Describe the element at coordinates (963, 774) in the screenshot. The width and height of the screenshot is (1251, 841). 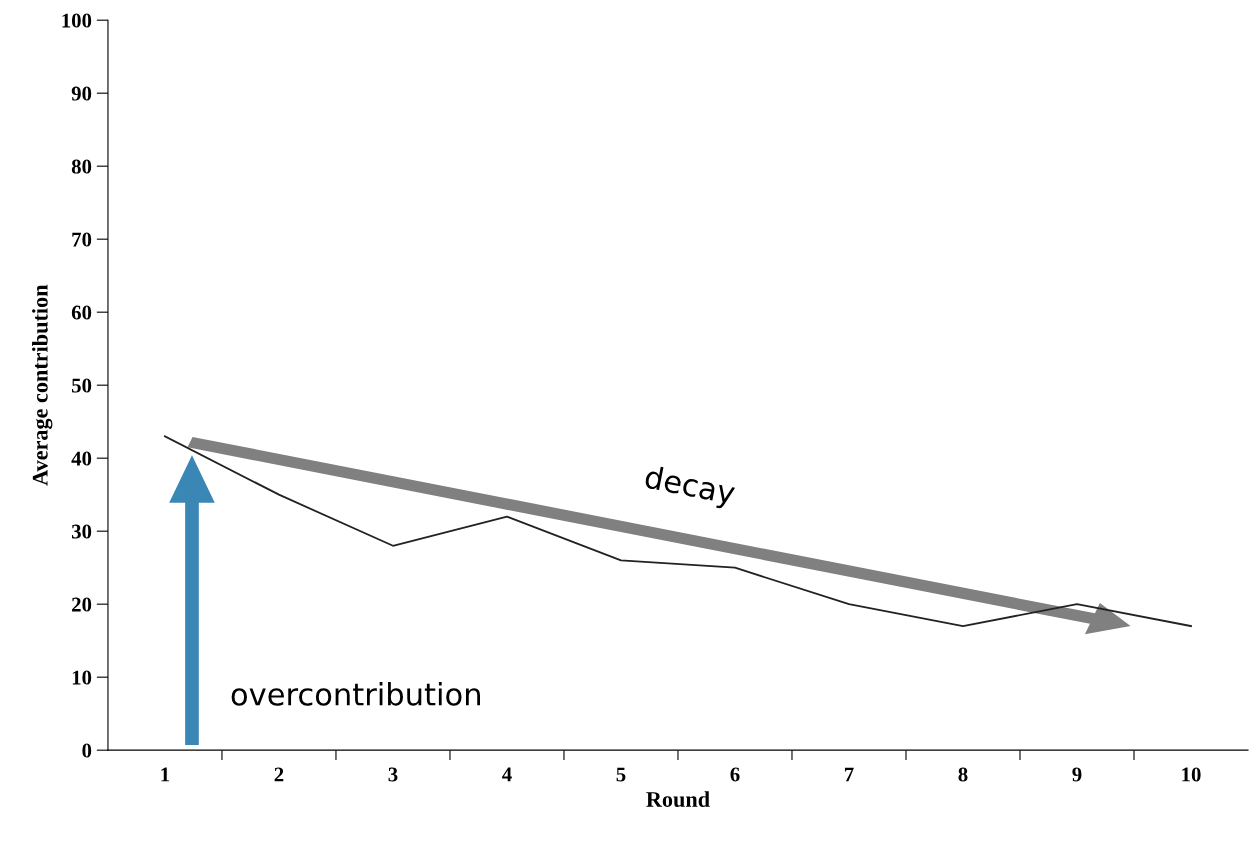
I see `x-tick-label: 8` at that location.